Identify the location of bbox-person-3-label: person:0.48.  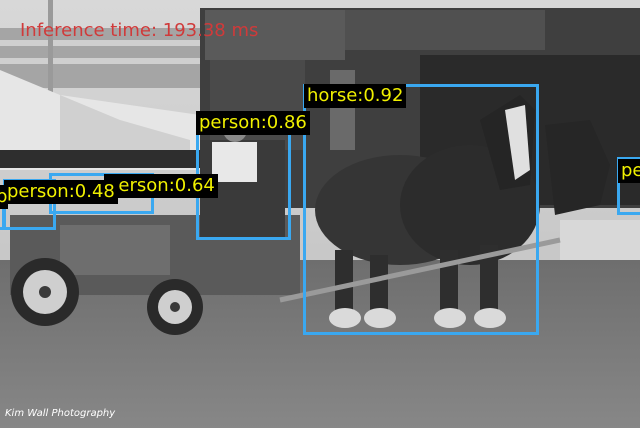
(61, 192).